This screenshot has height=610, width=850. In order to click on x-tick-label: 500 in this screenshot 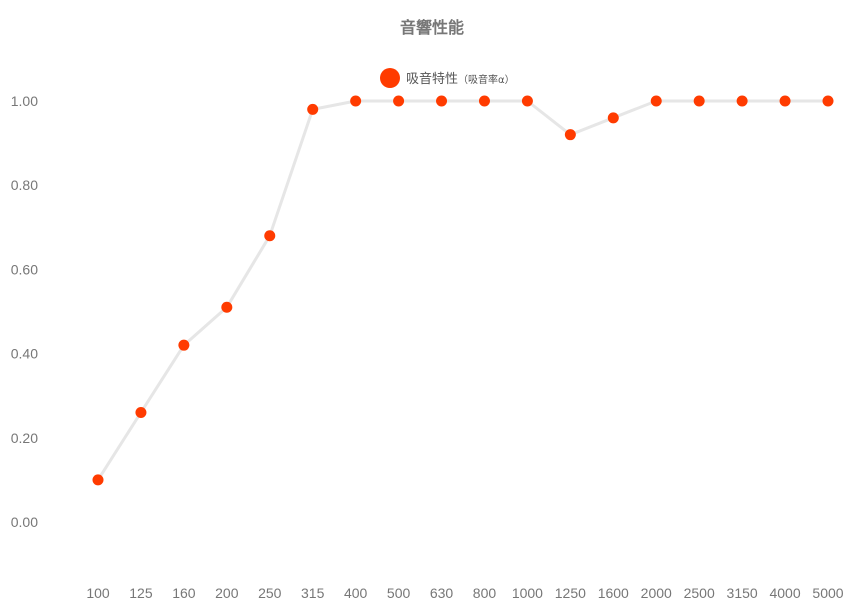, I will do `click(399, 593)`.